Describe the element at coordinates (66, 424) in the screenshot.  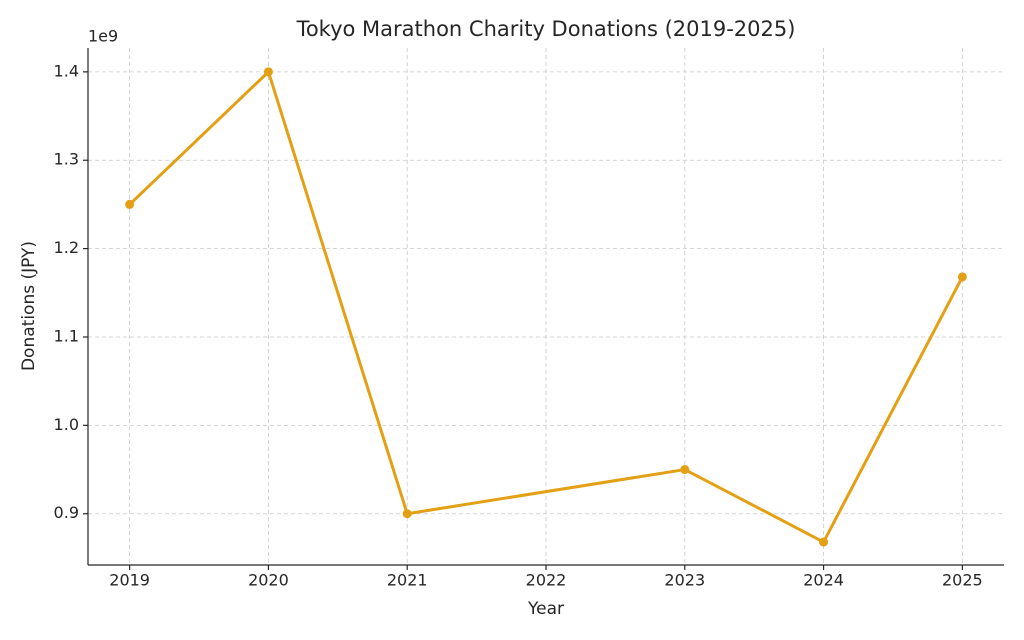
I see `y-tick-label: 1.0` at that location.